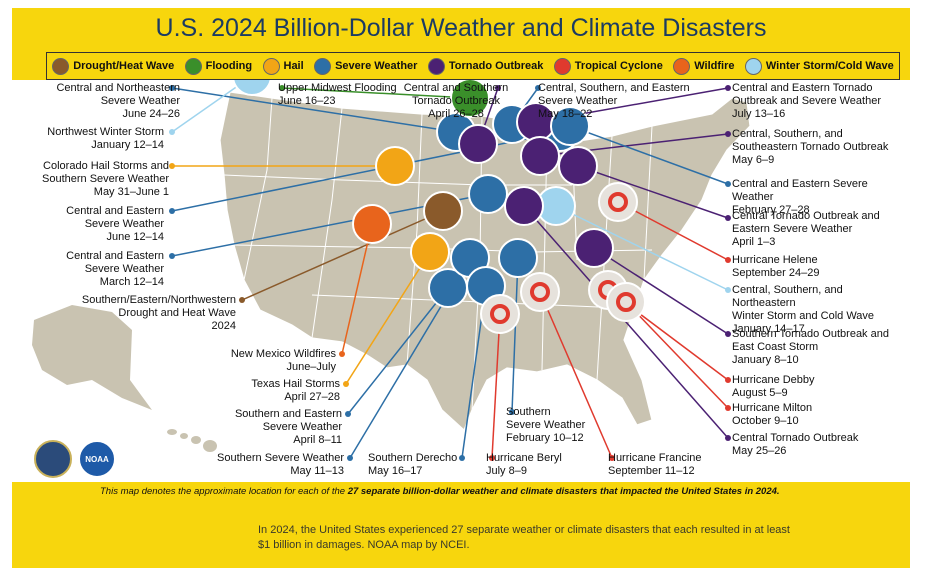  What do you see at coordinates (673, 231) in the screenshot?
I see `leader-line-helene` at bounding box center [673, 231].